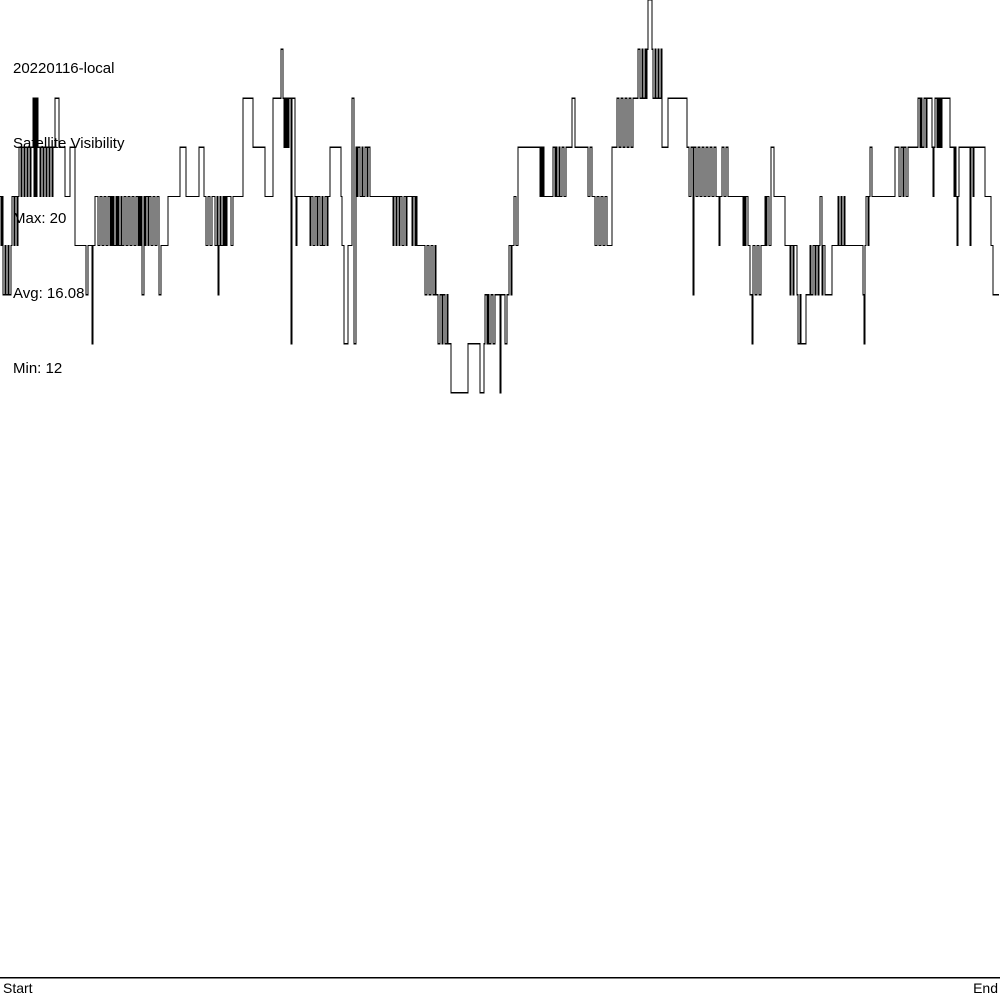 This screenshot has width=1000, height=1000. Describe the element at coordinates (64, 68) in the screenshot. I see `dataset-label: 20220116-local` at that location.